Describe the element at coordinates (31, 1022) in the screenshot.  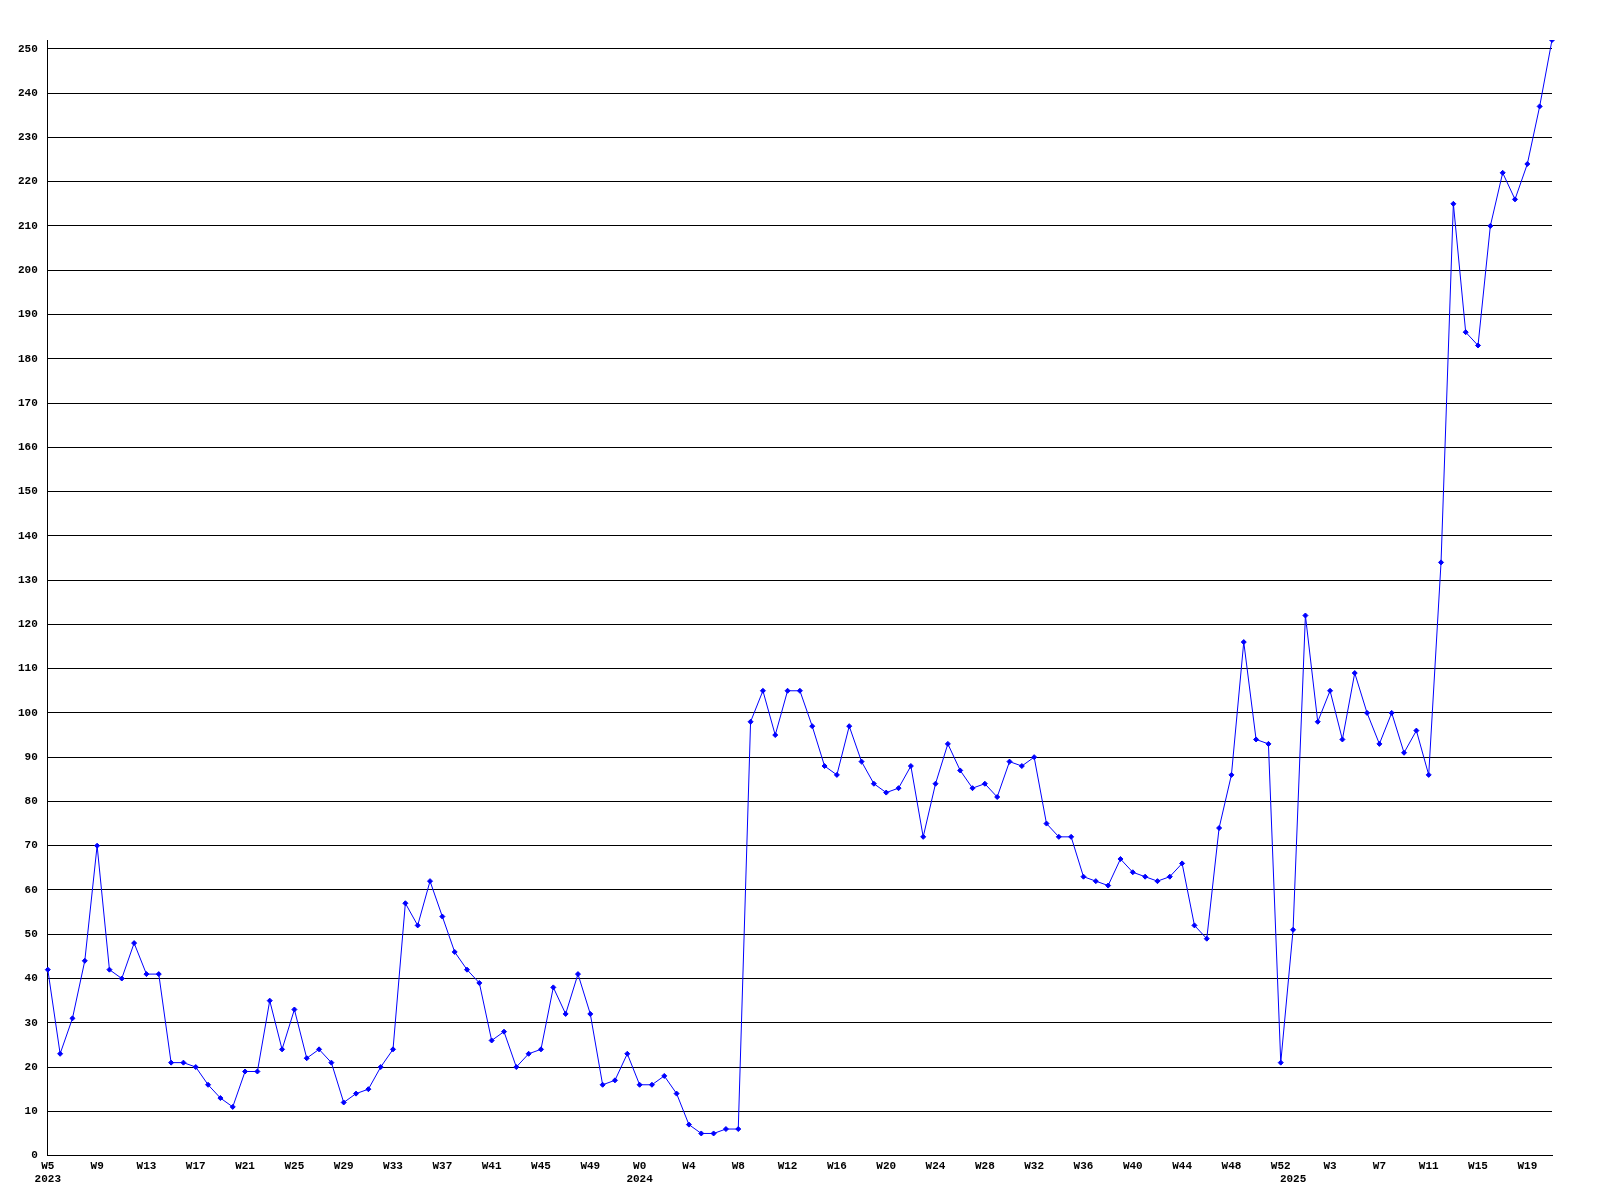
I see `y-tick-label: 30` at that location.